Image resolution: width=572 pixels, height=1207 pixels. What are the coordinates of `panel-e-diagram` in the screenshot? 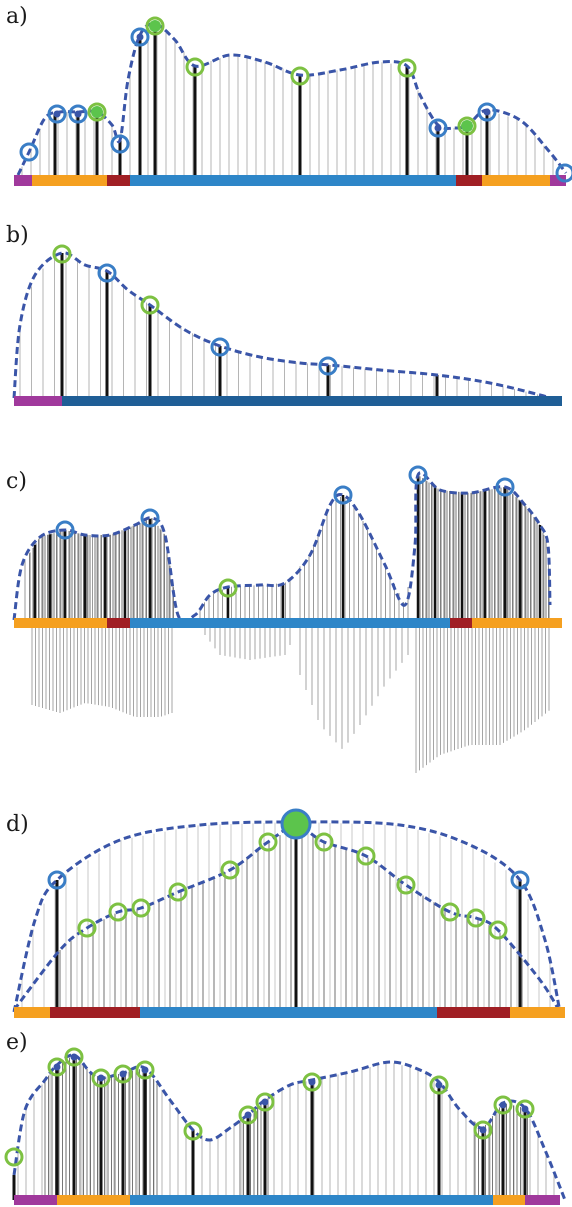 It's located at (285, 1126).